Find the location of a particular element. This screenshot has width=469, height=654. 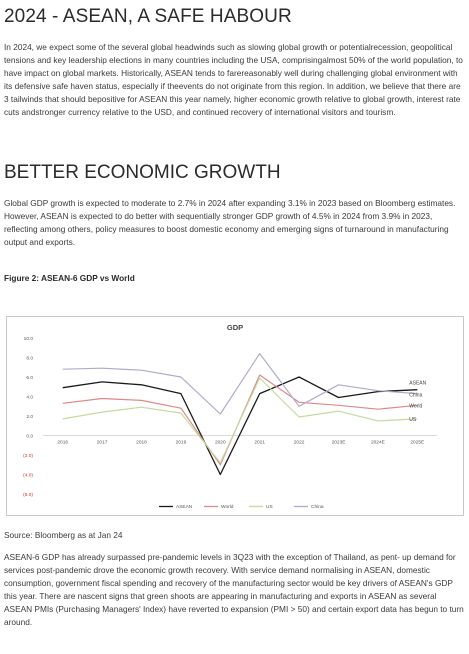

y-tick-label: (6.0) is located at coordinates (28, 495).